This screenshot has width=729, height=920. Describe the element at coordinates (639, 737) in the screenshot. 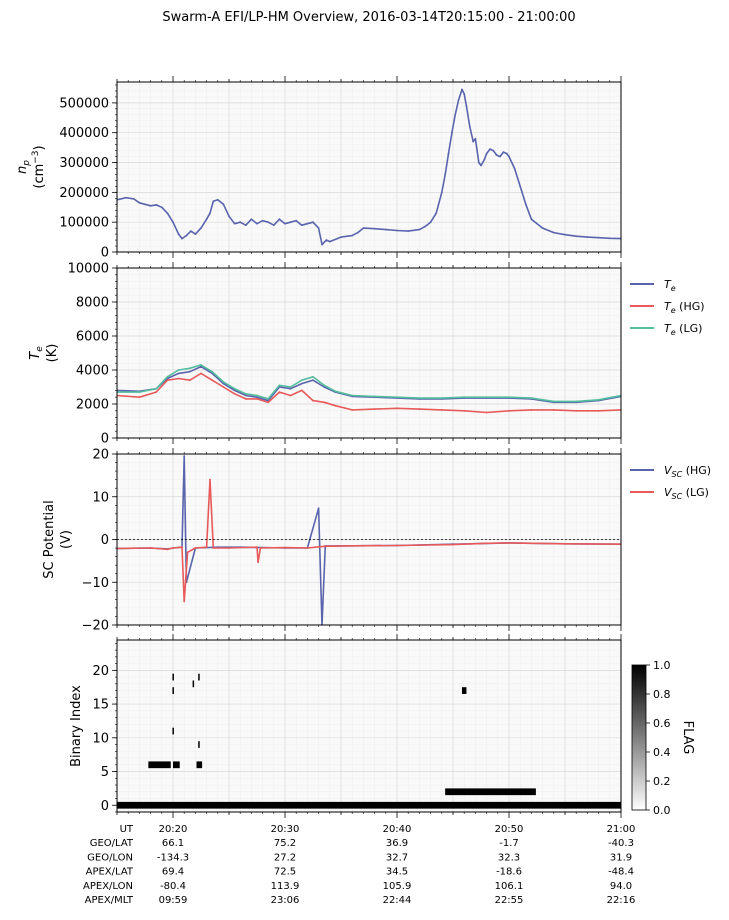

I see `colorbar` at that location.